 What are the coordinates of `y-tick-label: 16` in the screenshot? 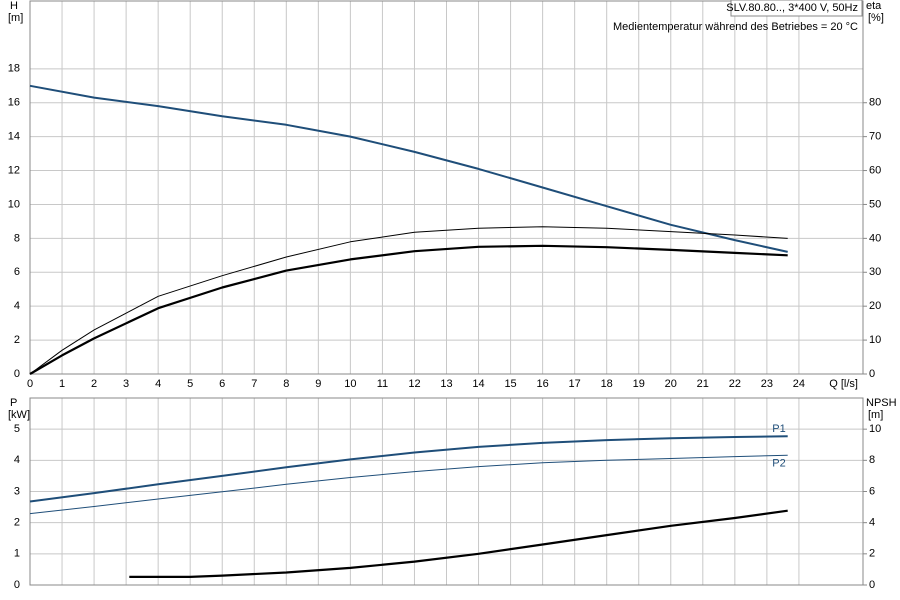 It's located at (14, 103).